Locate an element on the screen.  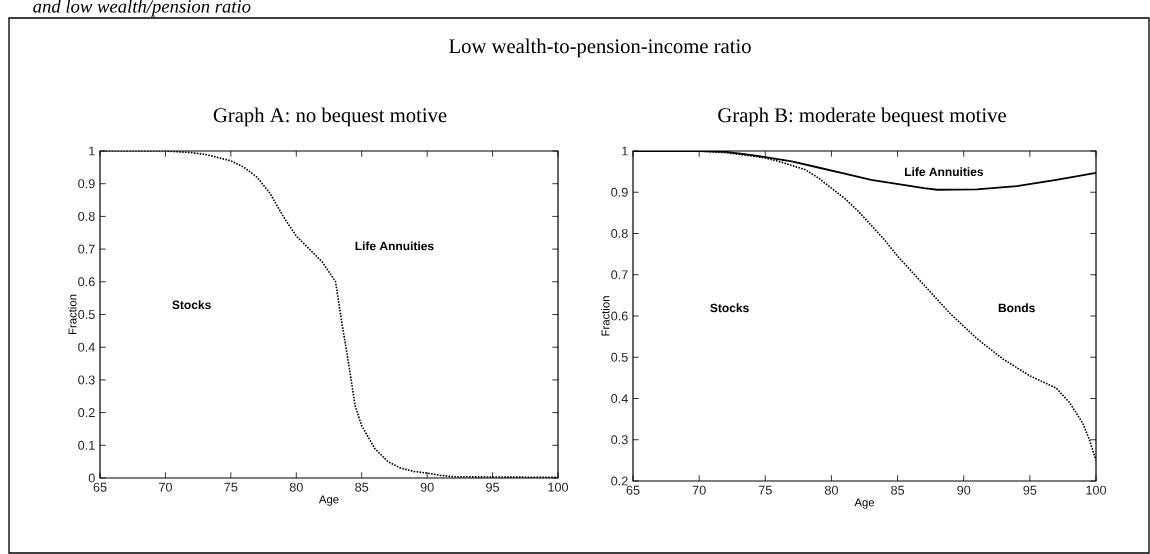
text: and low wealth/pension ratio is located at coordinates (142, 8).